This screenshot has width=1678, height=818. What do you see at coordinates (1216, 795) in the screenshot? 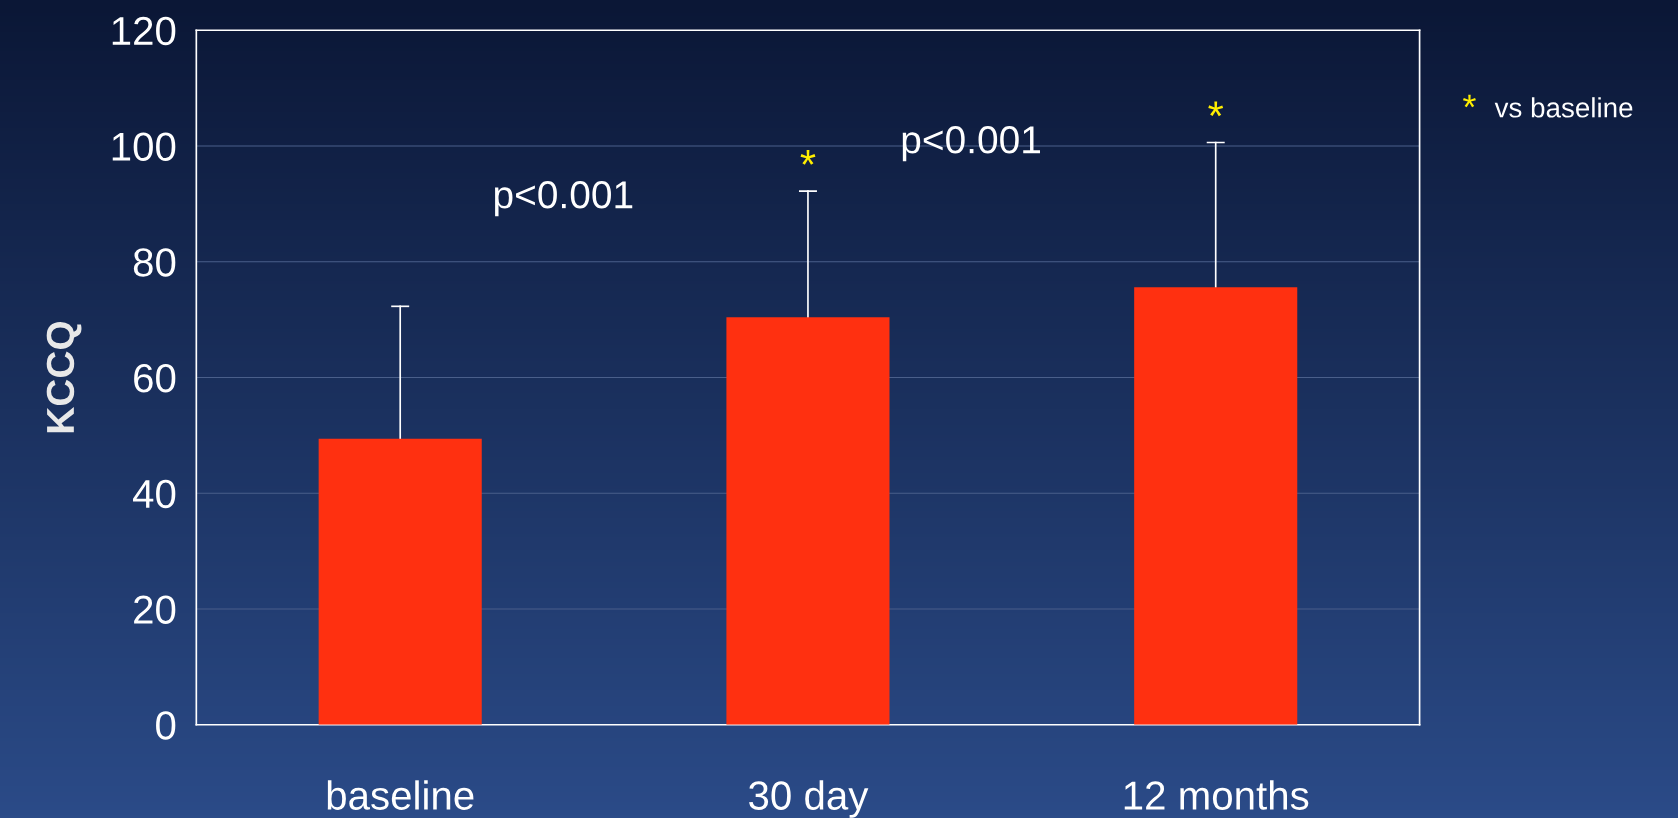
I see `x-tick-label: 12 months` at bounding box center [1216, 795].